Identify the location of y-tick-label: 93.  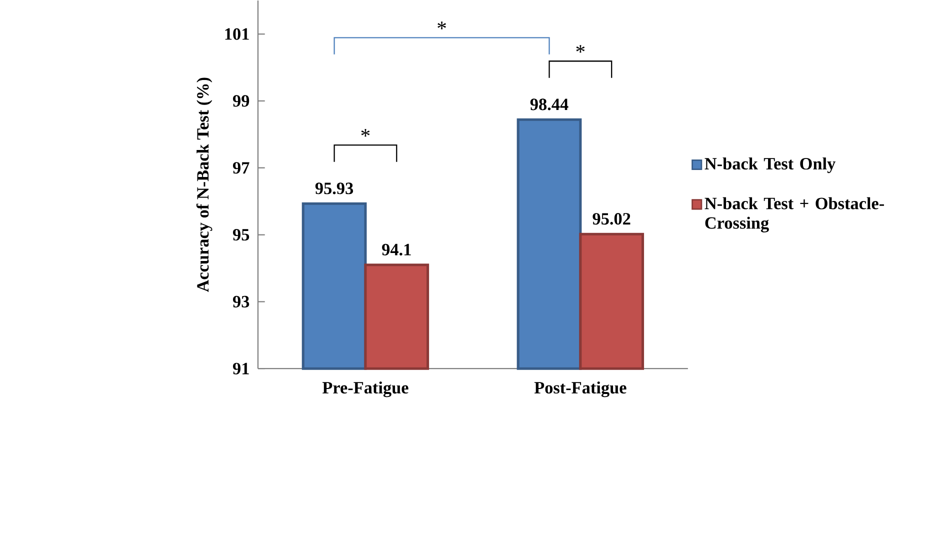
(241, 302).